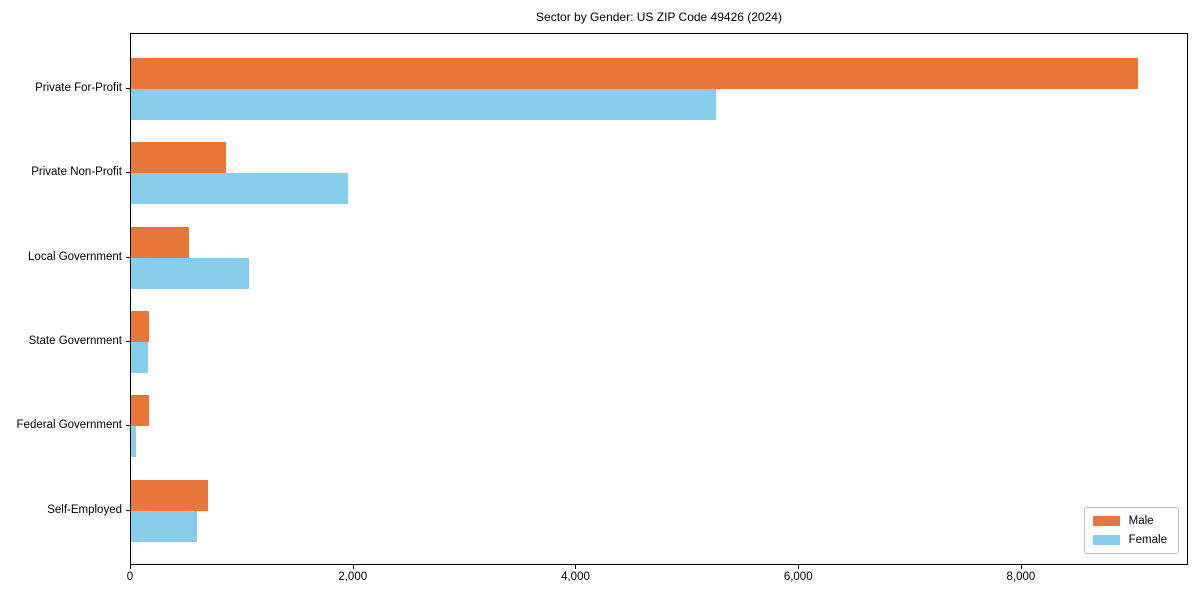 Image resolution: width=1200 pixels, height=600 pixels. I want to click on y-tick-label-3: State Government, so click(75, 340).